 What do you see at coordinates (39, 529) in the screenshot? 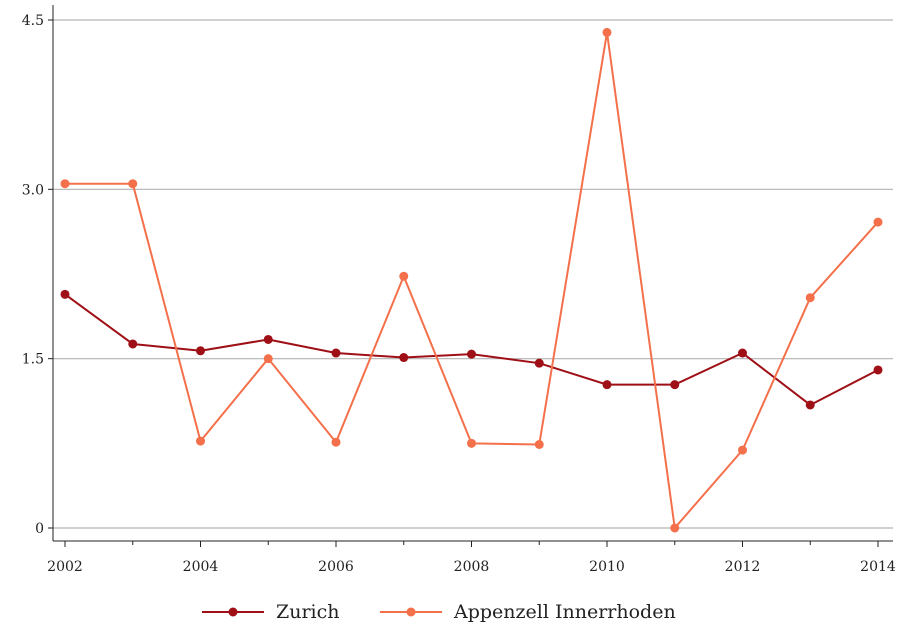
I see `y-tick-label: 0` at bounding box center [39, 529].